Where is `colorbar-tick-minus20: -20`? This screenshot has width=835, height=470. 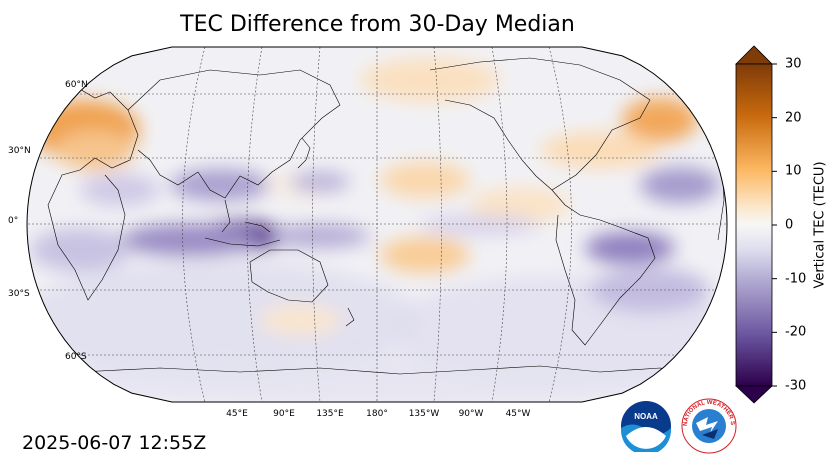 colorbar-tick-minus20: -20 is located at coordinates (796, 332).